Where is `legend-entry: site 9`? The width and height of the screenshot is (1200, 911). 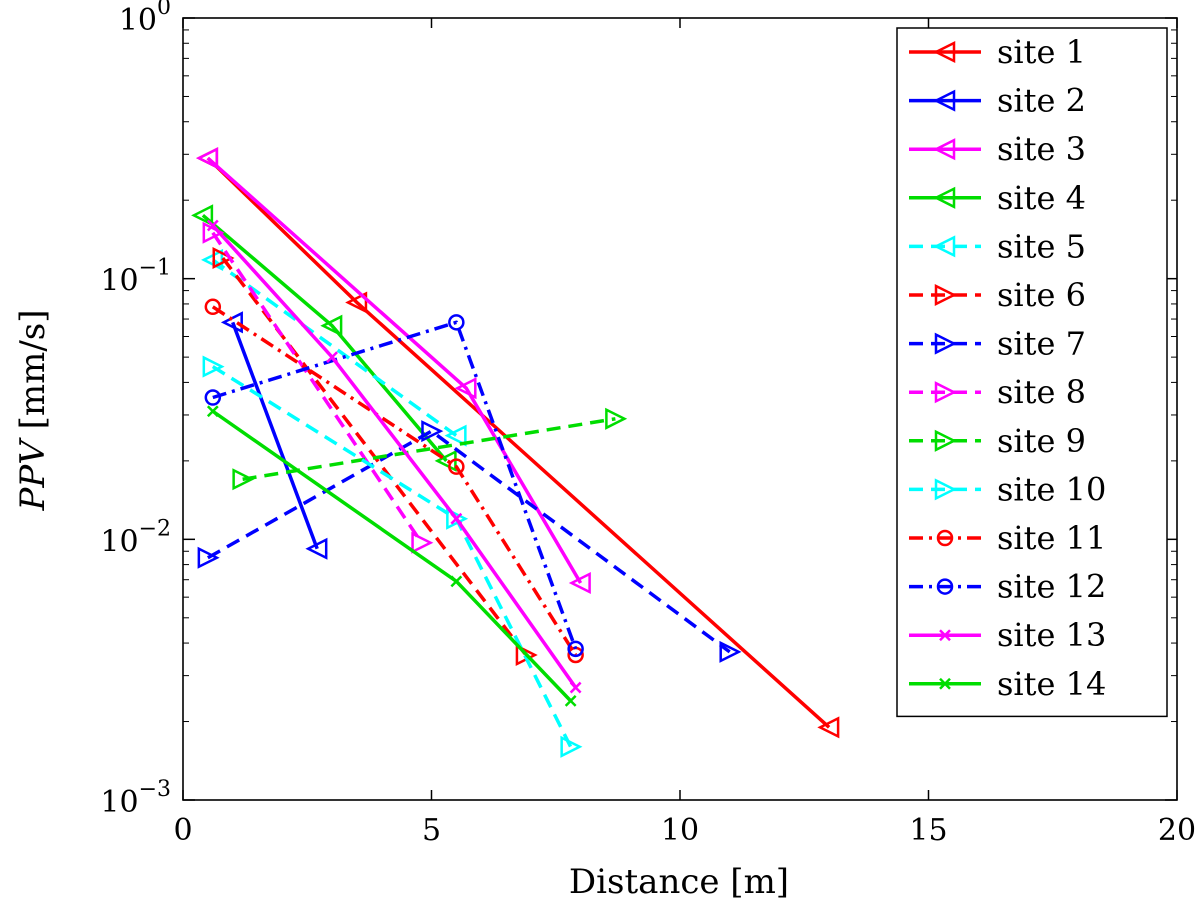 legend-entry: site 9 is located at coordinates (997, 441).